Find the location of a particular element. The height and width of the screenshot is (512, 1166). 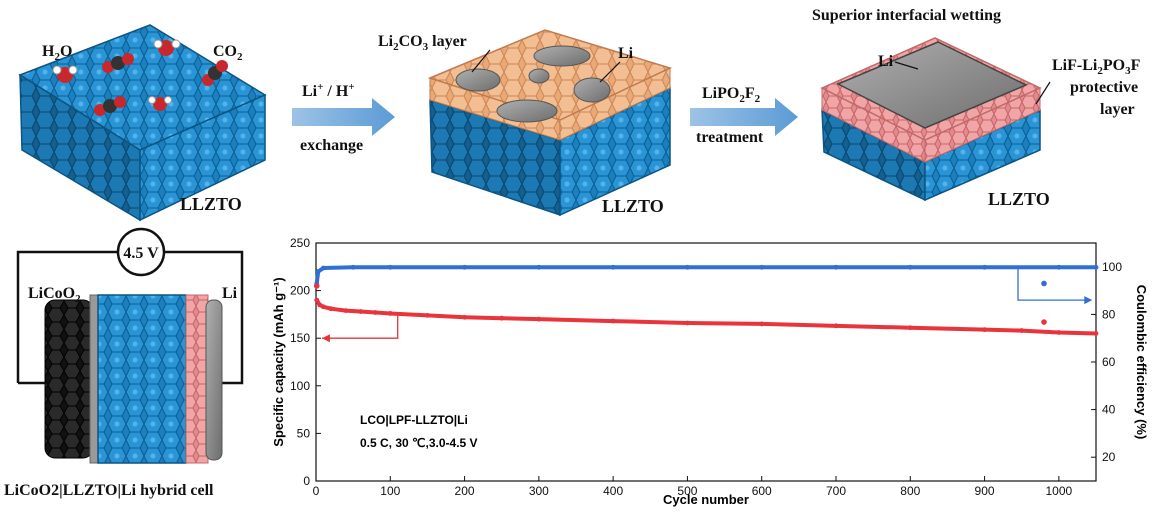

series-line-efficiency is located at coordinates (706, 275).